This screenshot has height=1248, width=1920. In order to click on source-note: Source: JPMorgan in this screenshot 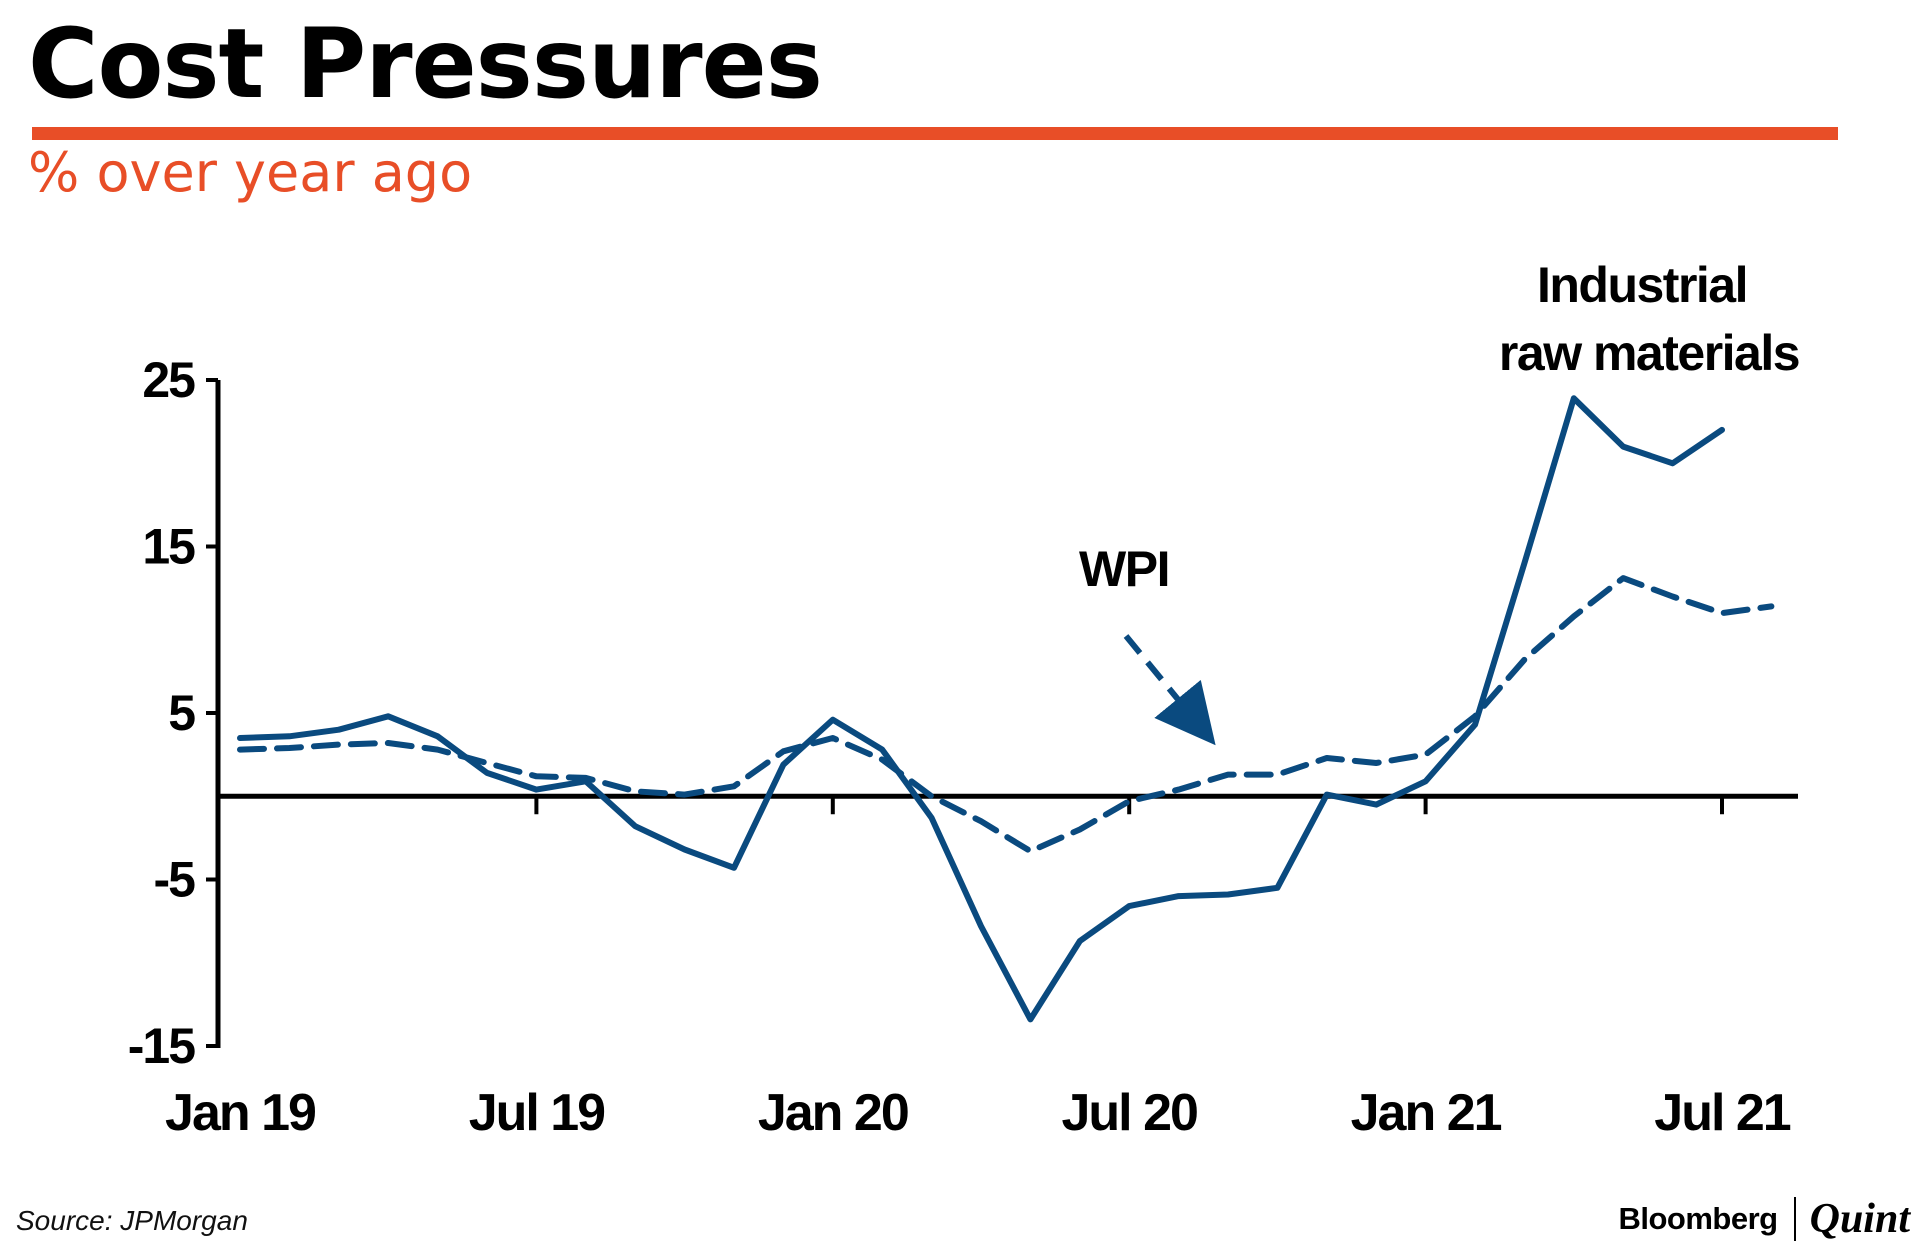, I will do `click(132, 1220)`.